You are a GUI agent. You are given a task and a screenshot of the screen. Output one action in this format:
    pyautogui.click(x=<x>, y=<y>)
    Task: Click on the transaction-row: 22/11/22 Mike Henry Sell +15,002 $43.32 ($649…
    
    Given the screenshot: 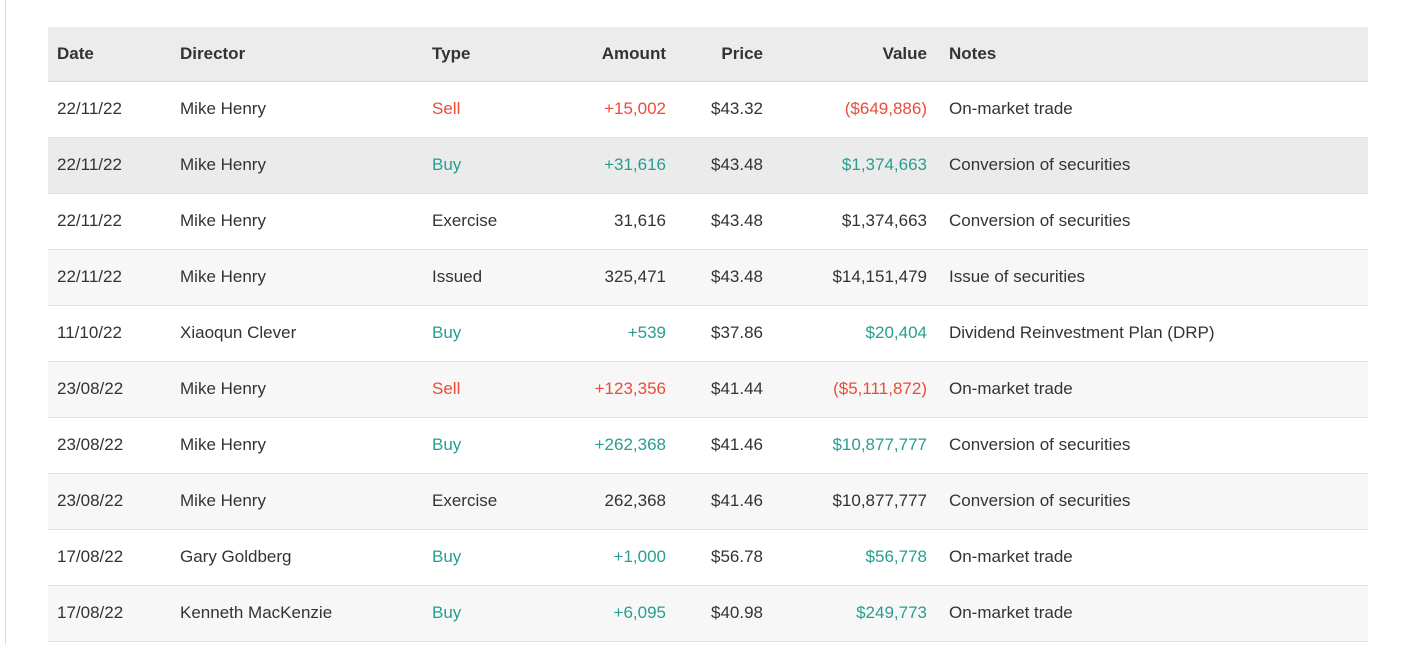 What is the action you would take?
    pyautogui.click(x=708, y=109)
    